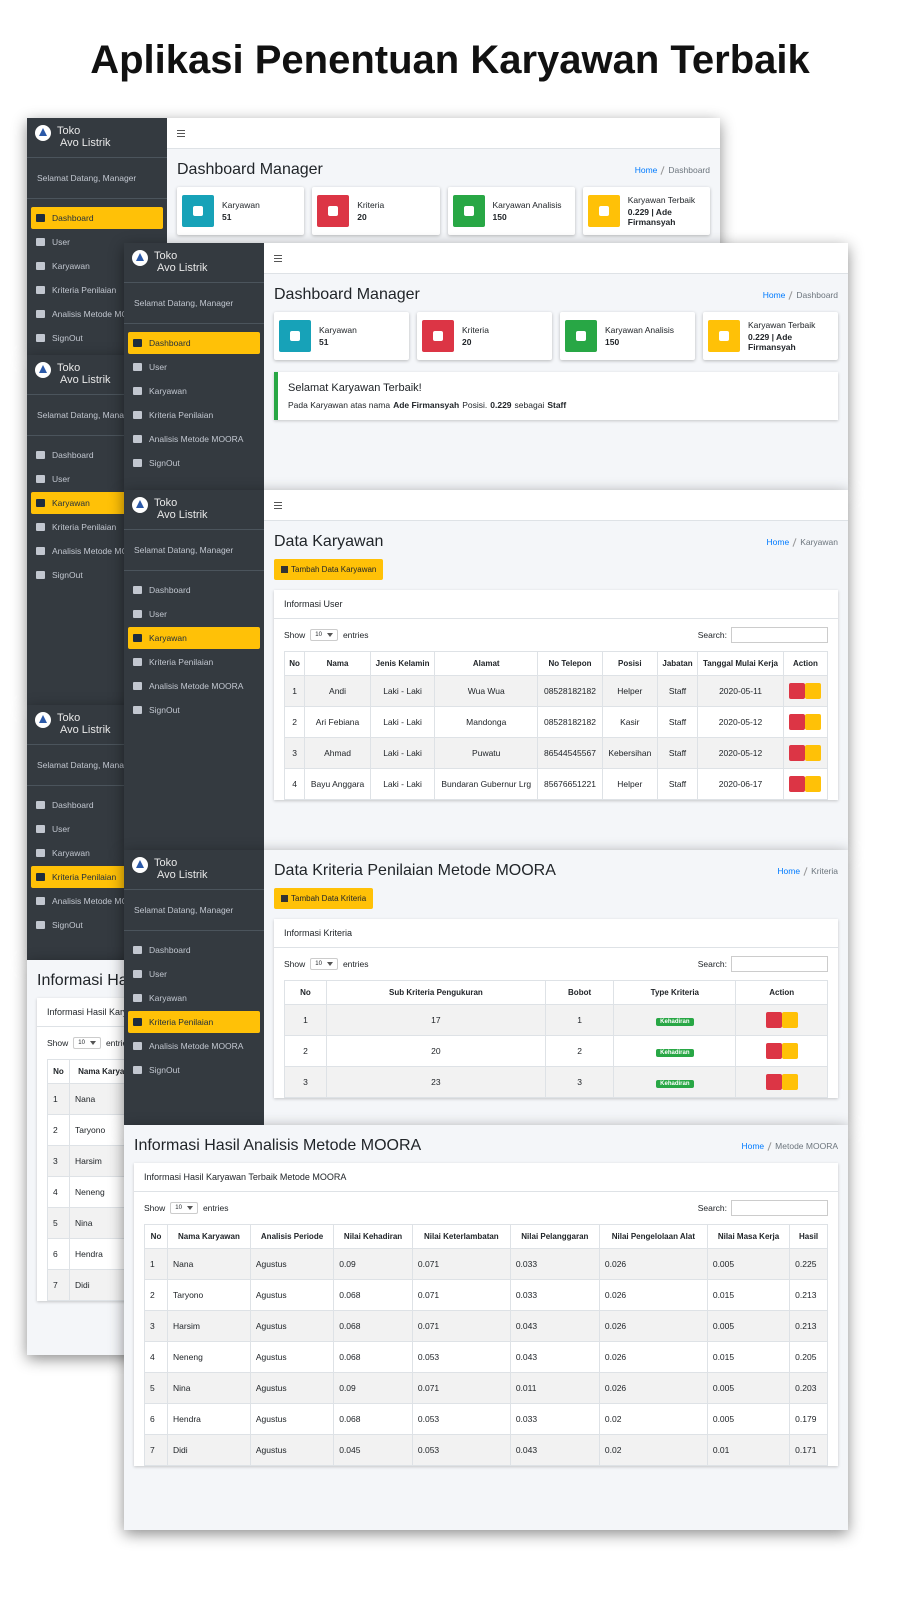 Image resolution: width=900 pixels, height=1600 pixels. What do you see at coordinates (435, 992) in the screenshot?
I see `column-header: Sub Kriteria Pengukuran` at bounding box center [435, 992].